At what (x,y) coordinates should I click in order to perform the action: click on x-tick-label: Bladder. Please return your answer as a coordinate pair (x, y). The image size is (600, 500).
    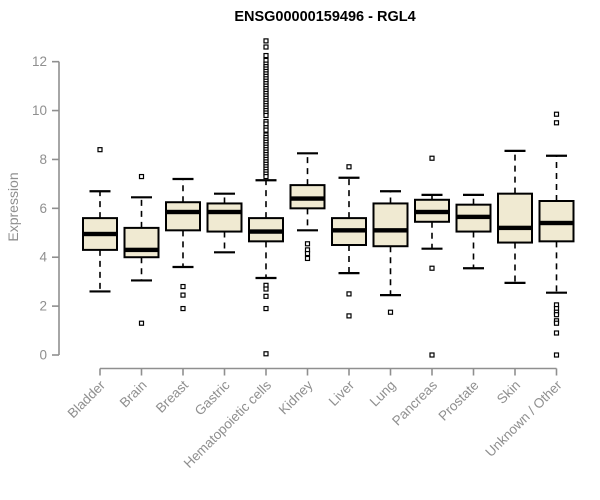
    Looking at the image, I should click on (87, 399).